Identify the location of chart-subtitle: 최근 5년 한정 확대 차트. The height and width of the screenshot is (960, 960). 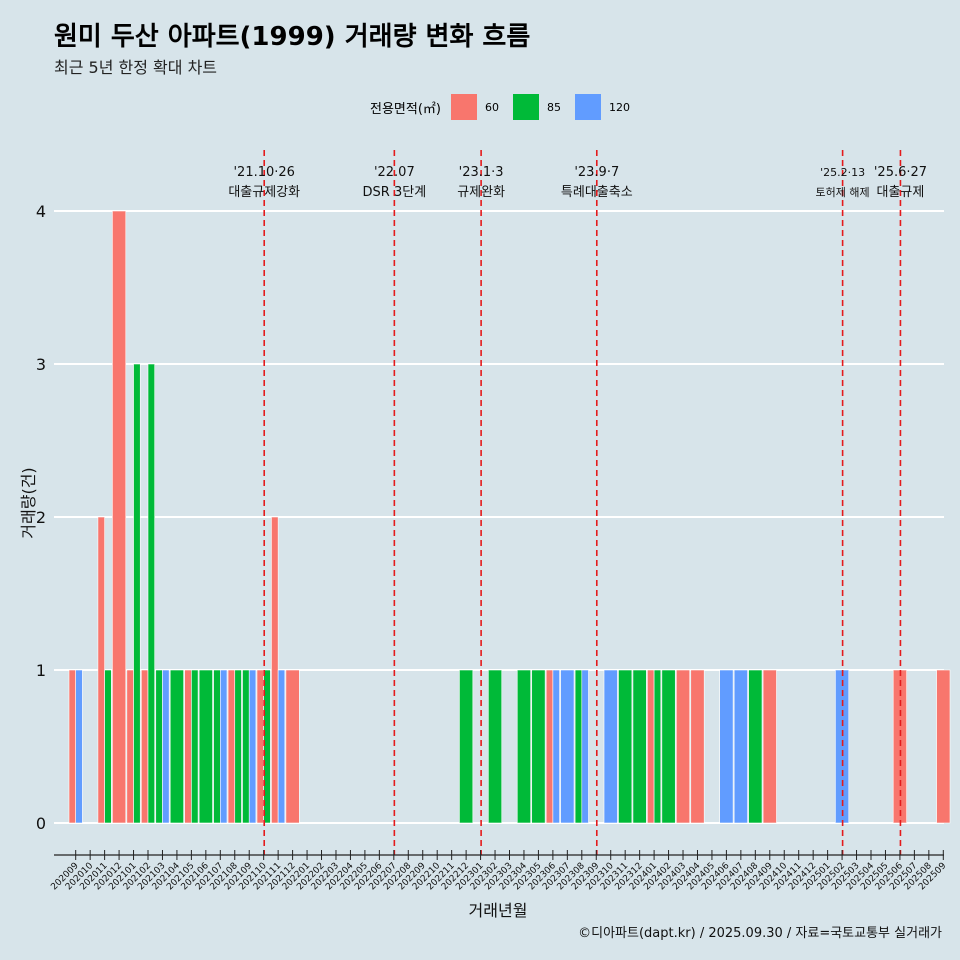
(136, 67).